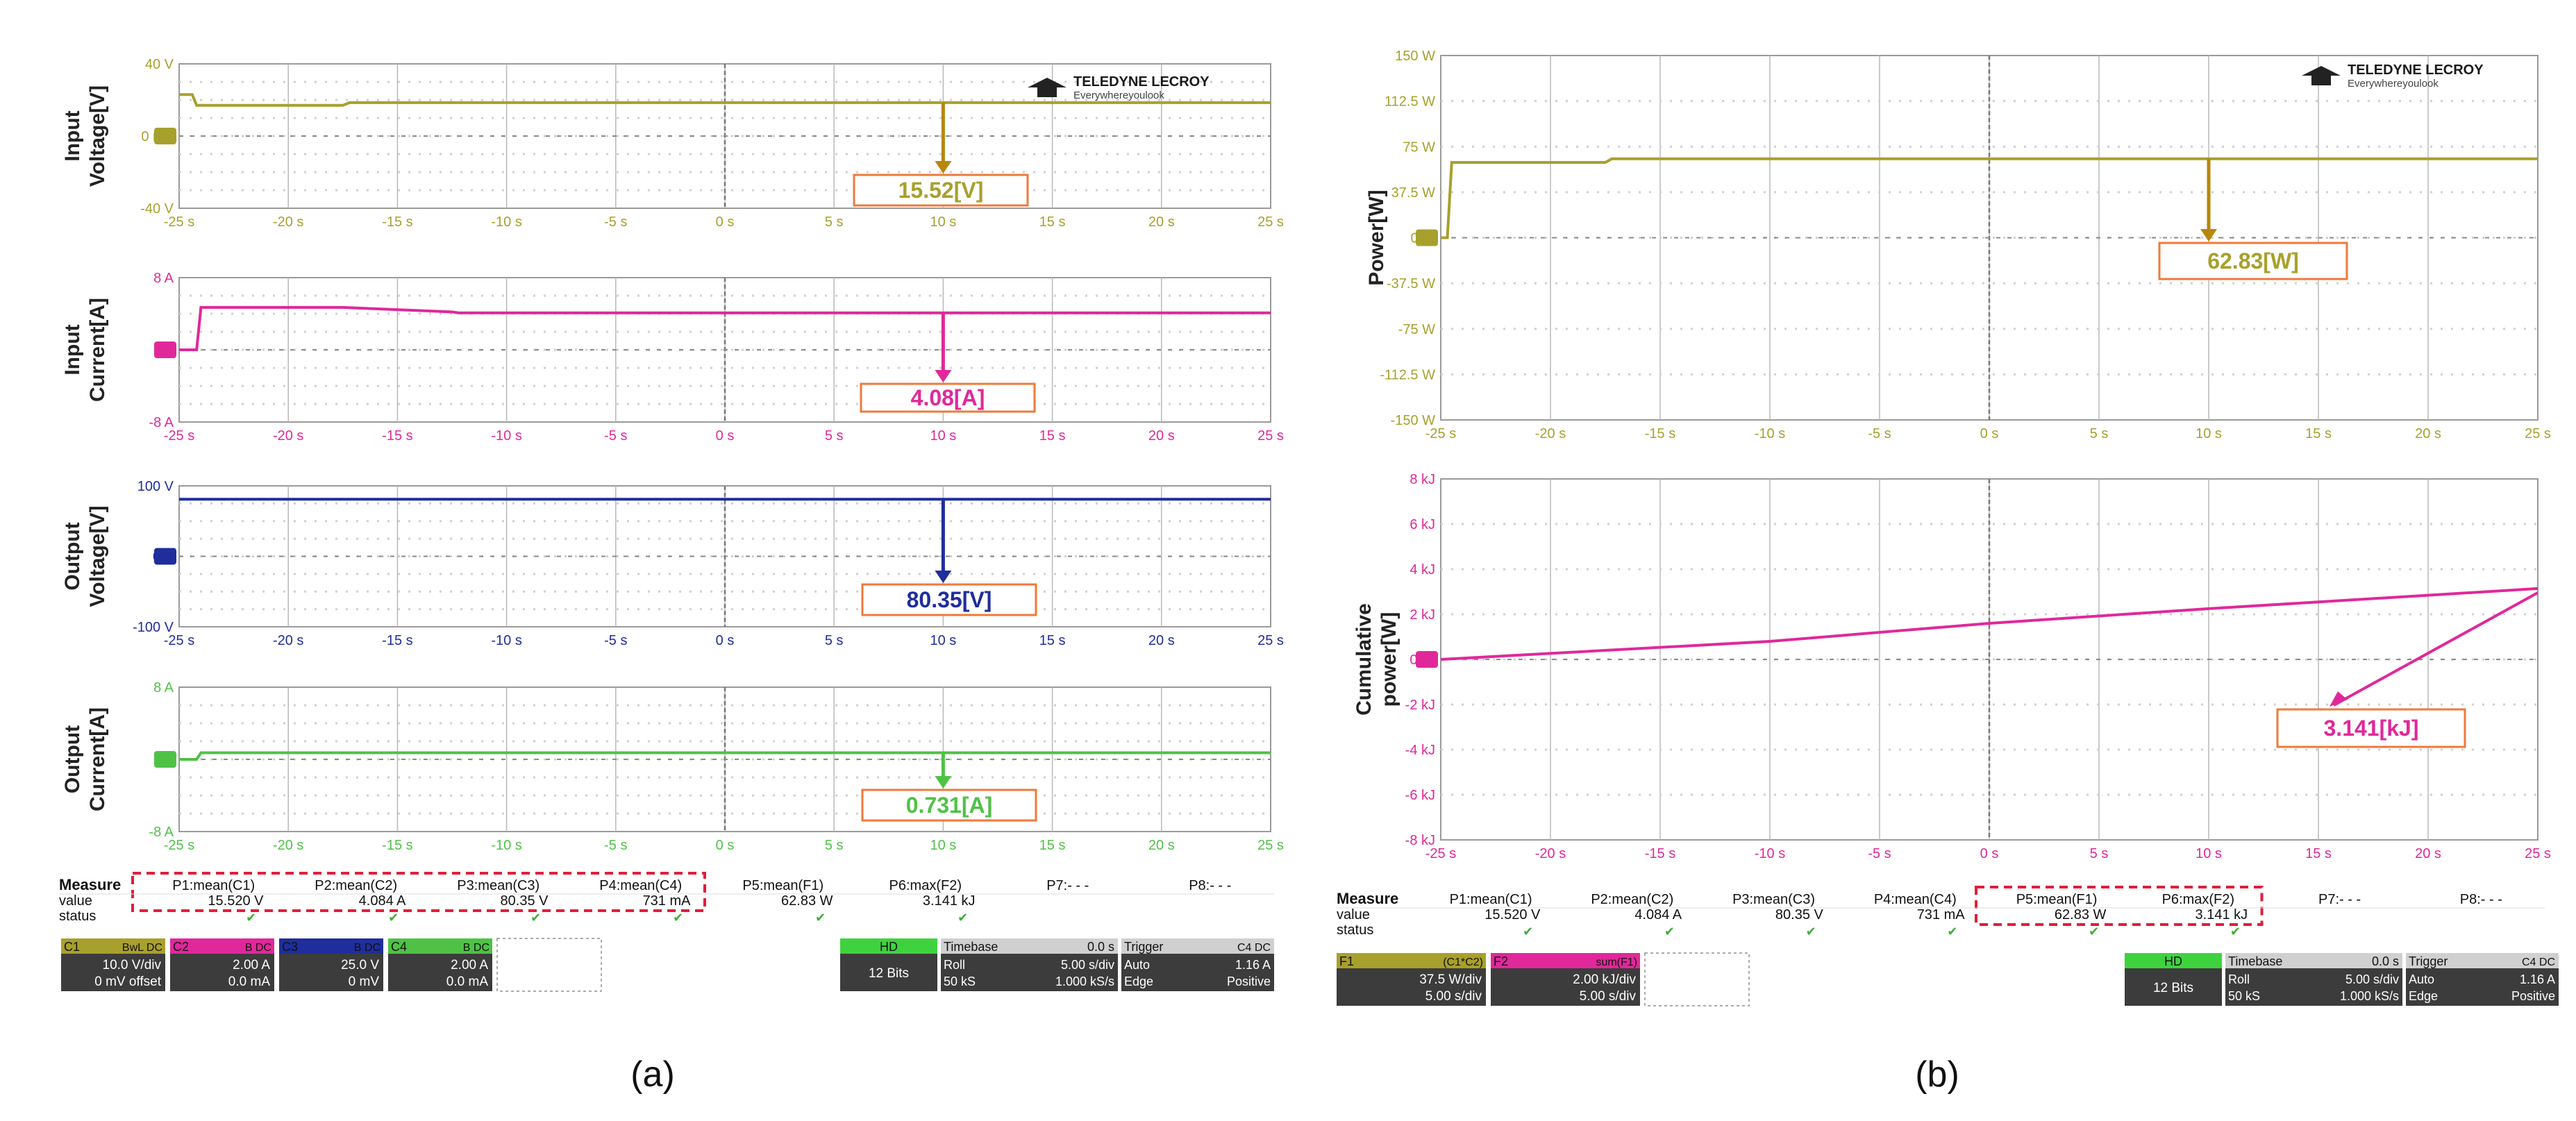 This screenshot has width=2576, height=1121. What do you see at coordinates (1616, 962) in the screenshot?
I see `chan-badges: sum(F1)` at bounding box center [1616, 962].